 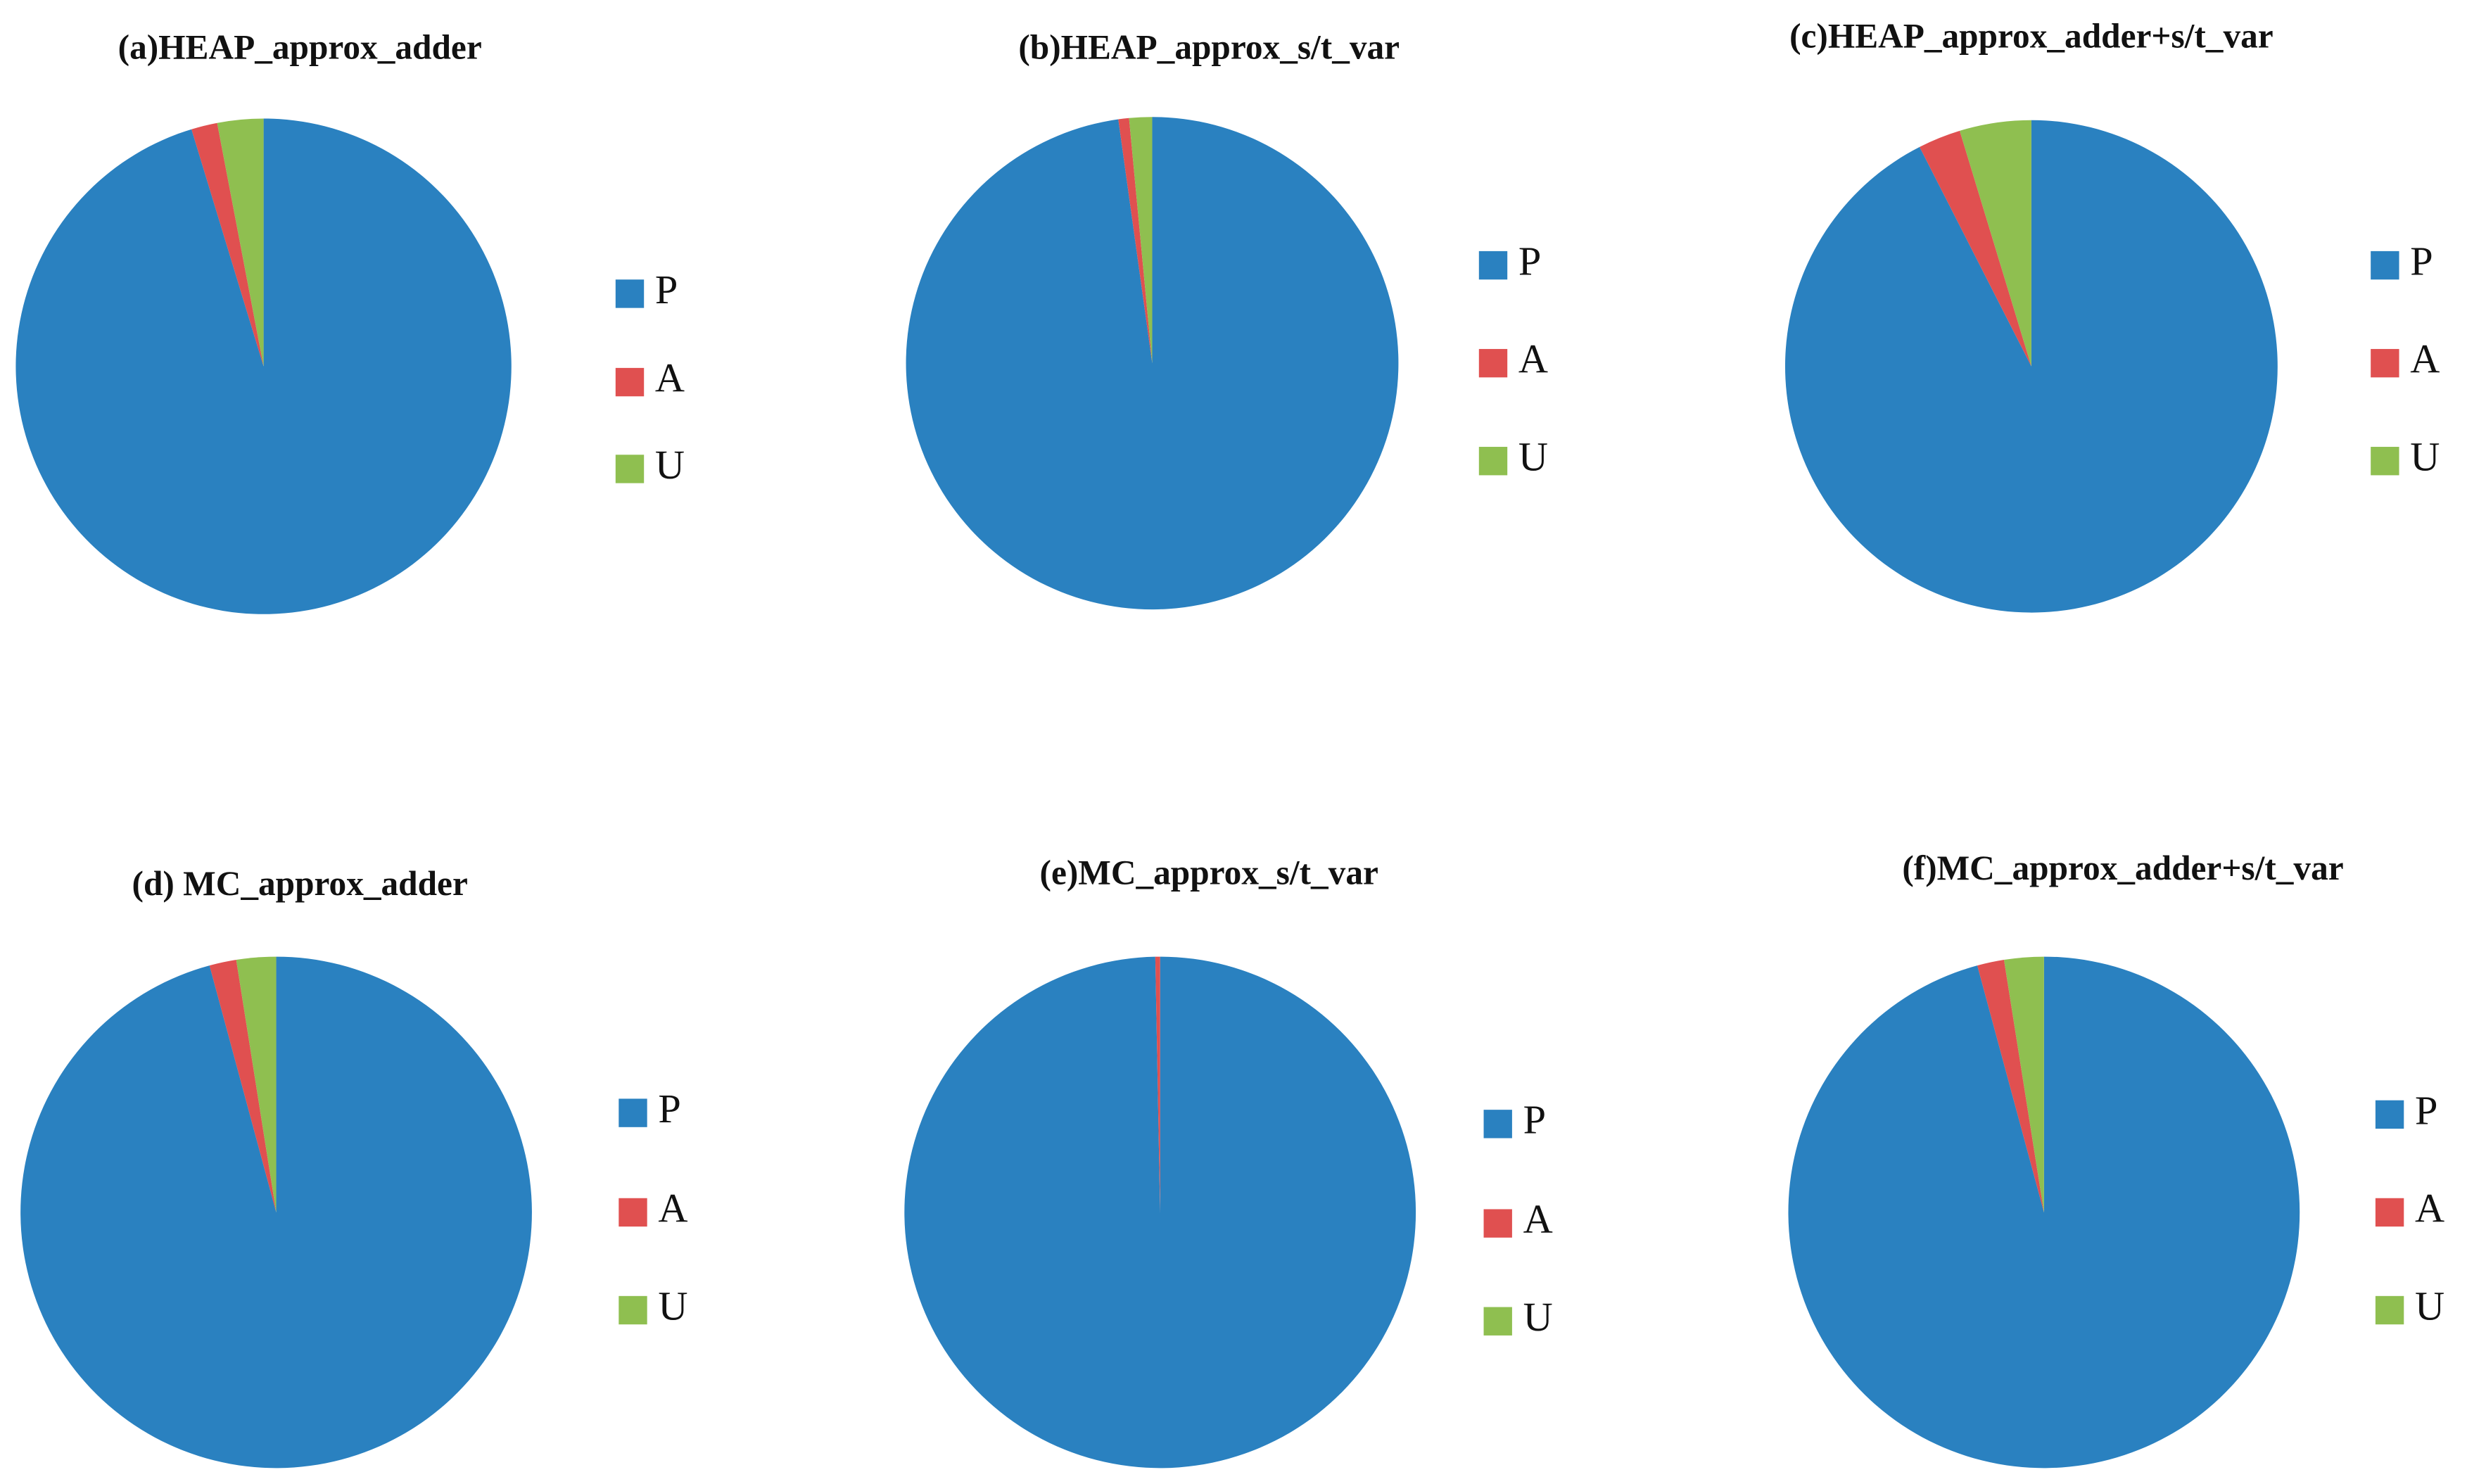 I want to click on chart-title: (f)MC_approx_adder+s/t_var, so click(x=2122, y=868).